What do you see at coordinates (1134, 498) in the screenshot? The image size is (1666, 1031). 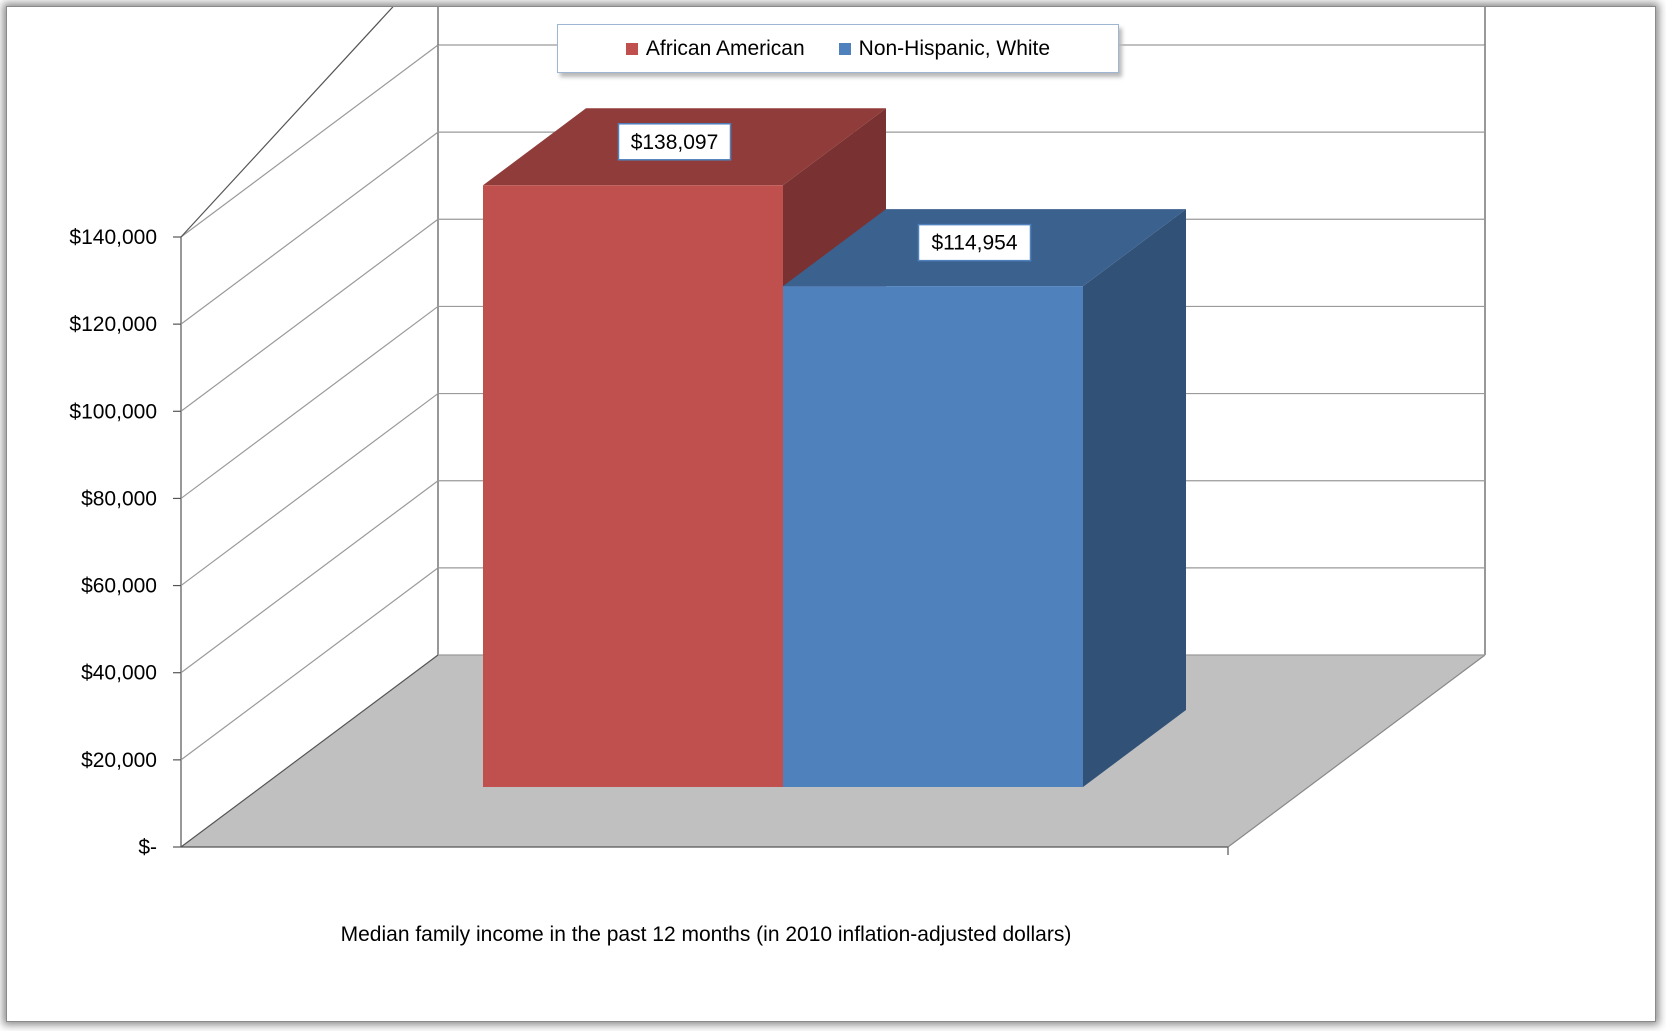 I see `bar-side-face` at bounding box center [1134, 498].